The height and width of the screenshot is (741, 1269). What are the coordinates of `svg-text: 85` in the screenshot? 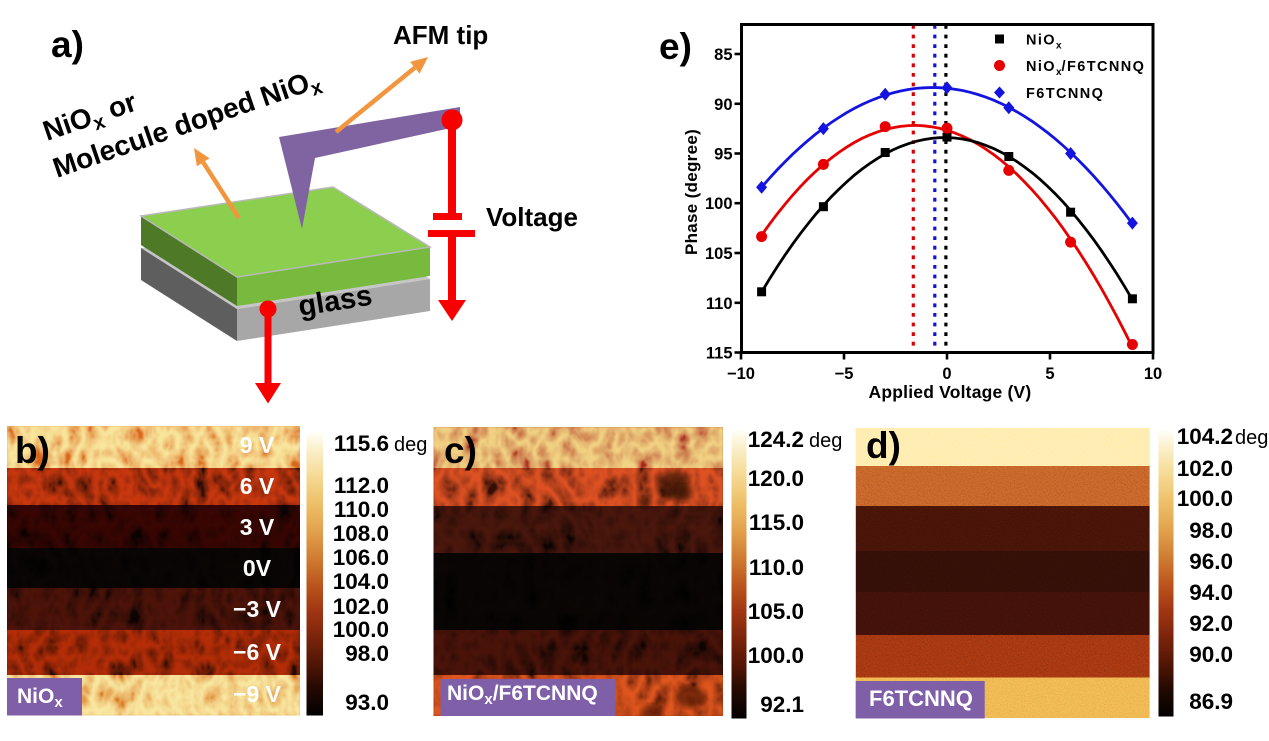 It's located at (723, 55).